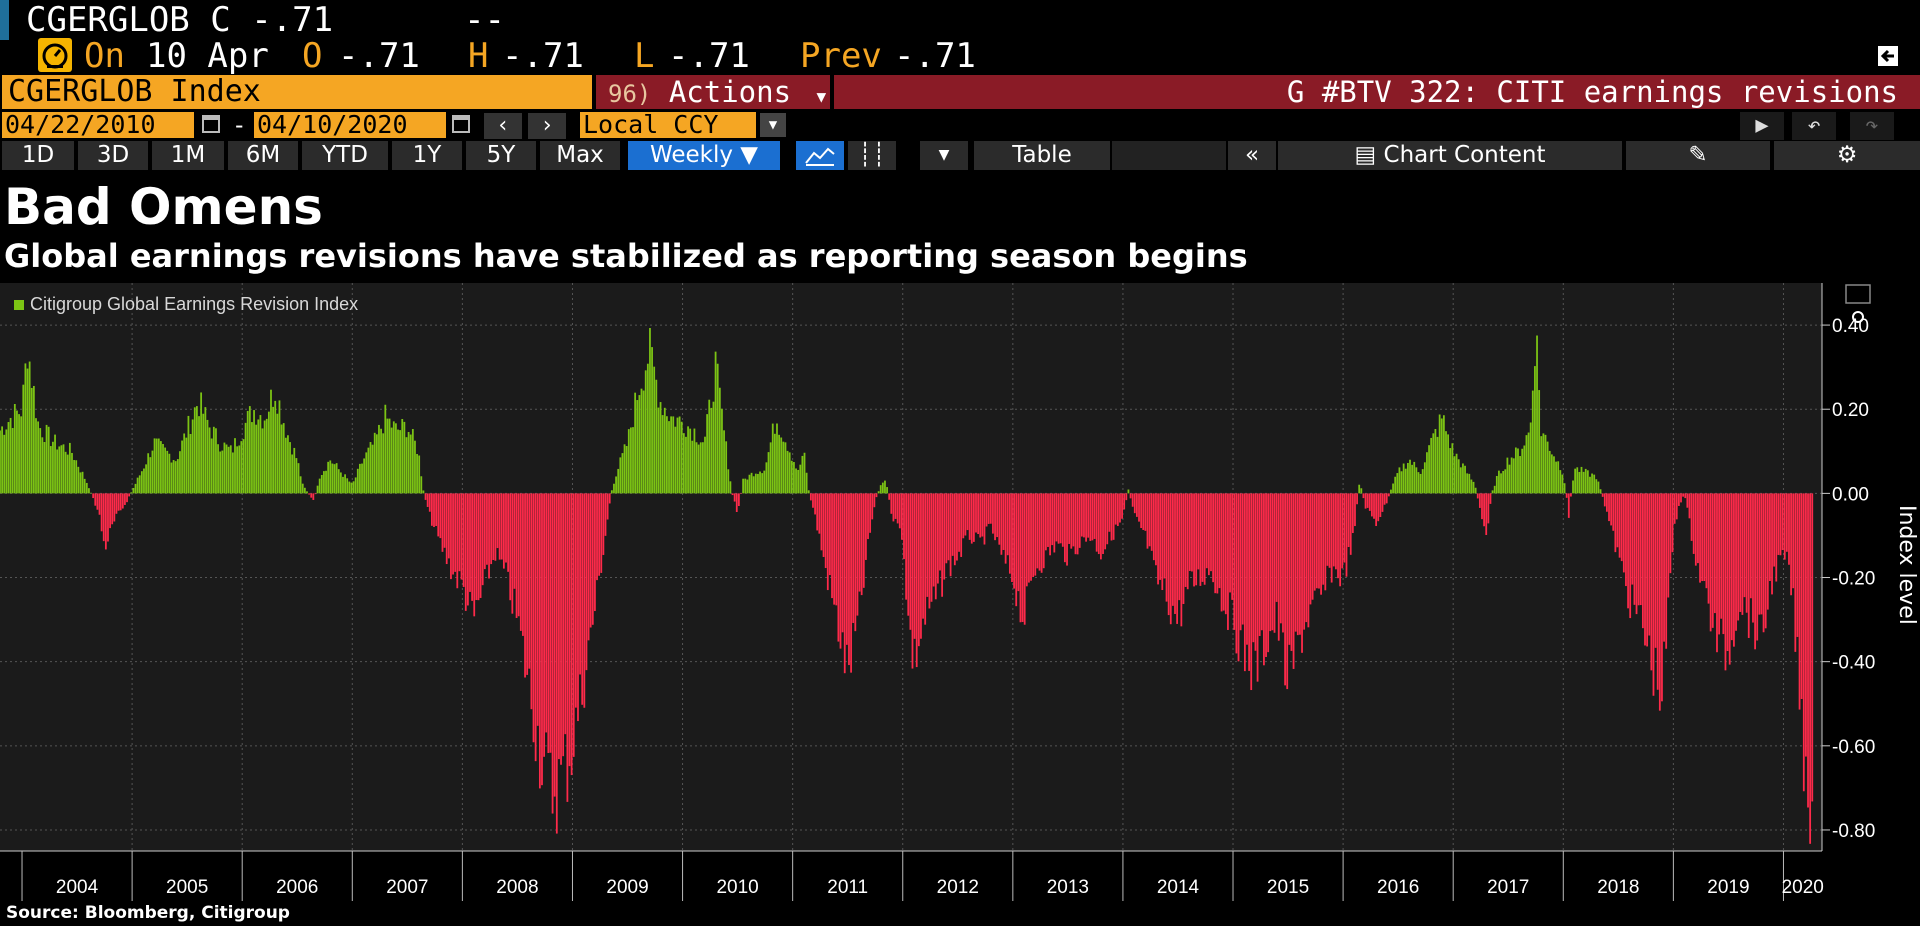 This screenshot has height=926, width=1920. What do you see at coordinates (704, 155) in the screenshot?
I see `frequency-select: Weekly ▼` at bounding box center [704, 155].